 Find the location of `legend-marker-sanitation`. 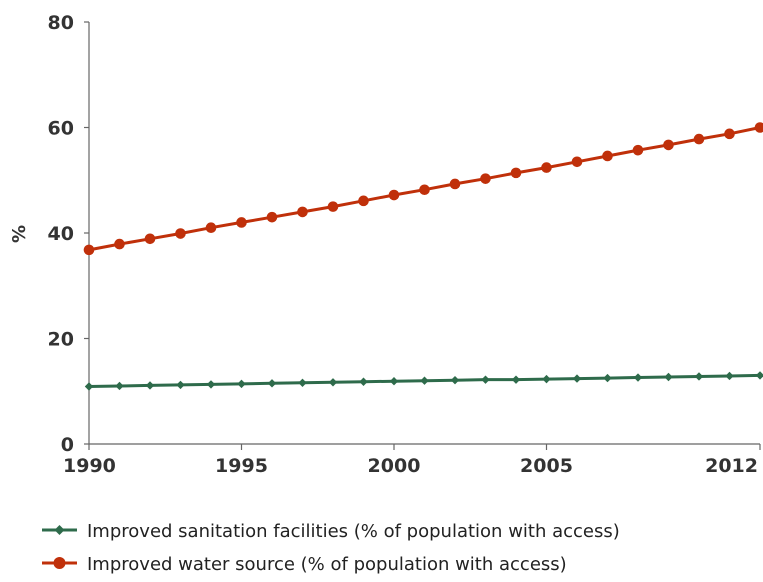

legend-marker-sanitation is located at coordinates (59, 530).